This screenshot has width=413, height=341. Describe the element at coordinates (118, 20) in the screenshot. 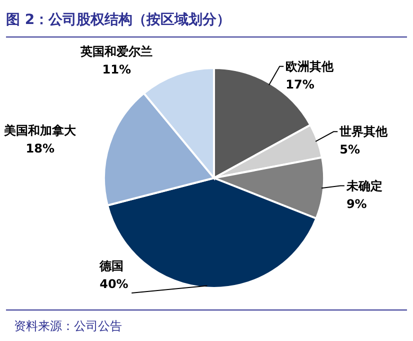

I see `chart-title: 图 2：公司股权结构（按区域划分）` at that location.